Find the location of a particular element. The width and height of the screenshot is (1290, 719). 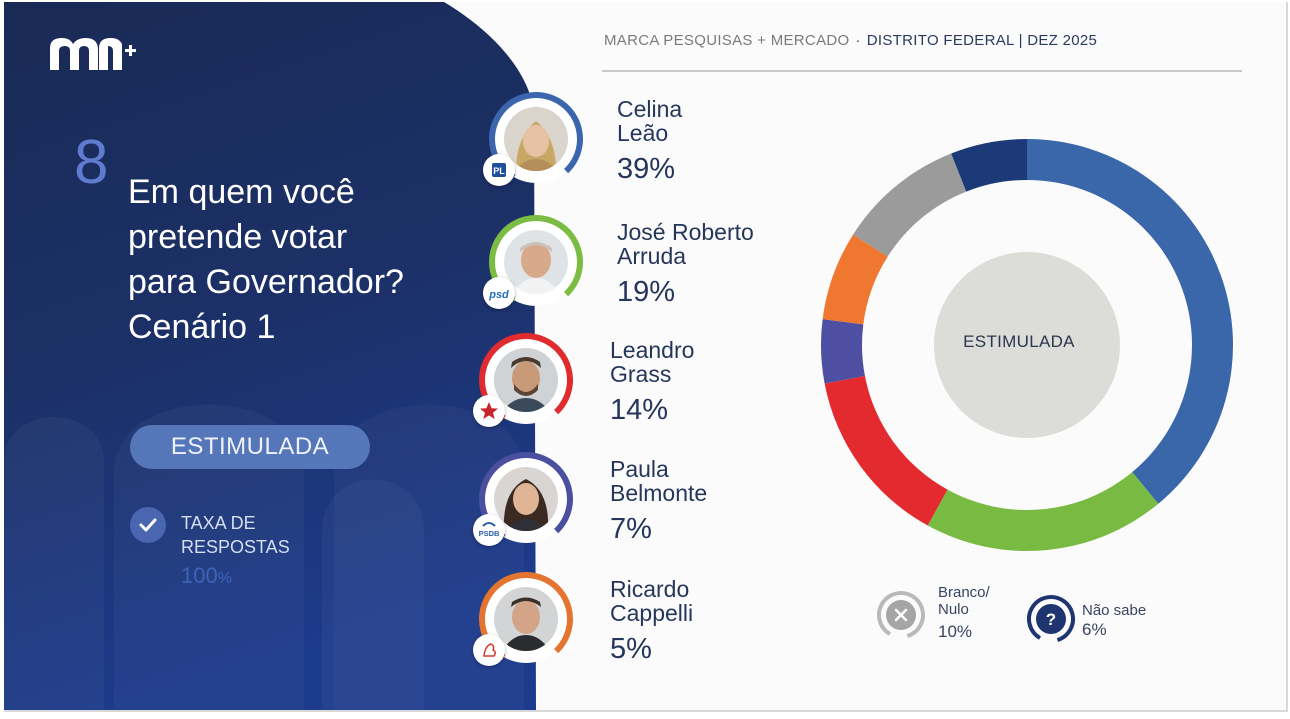

survey-period: DEZ 2025 is located at coordinates (1062, 40).